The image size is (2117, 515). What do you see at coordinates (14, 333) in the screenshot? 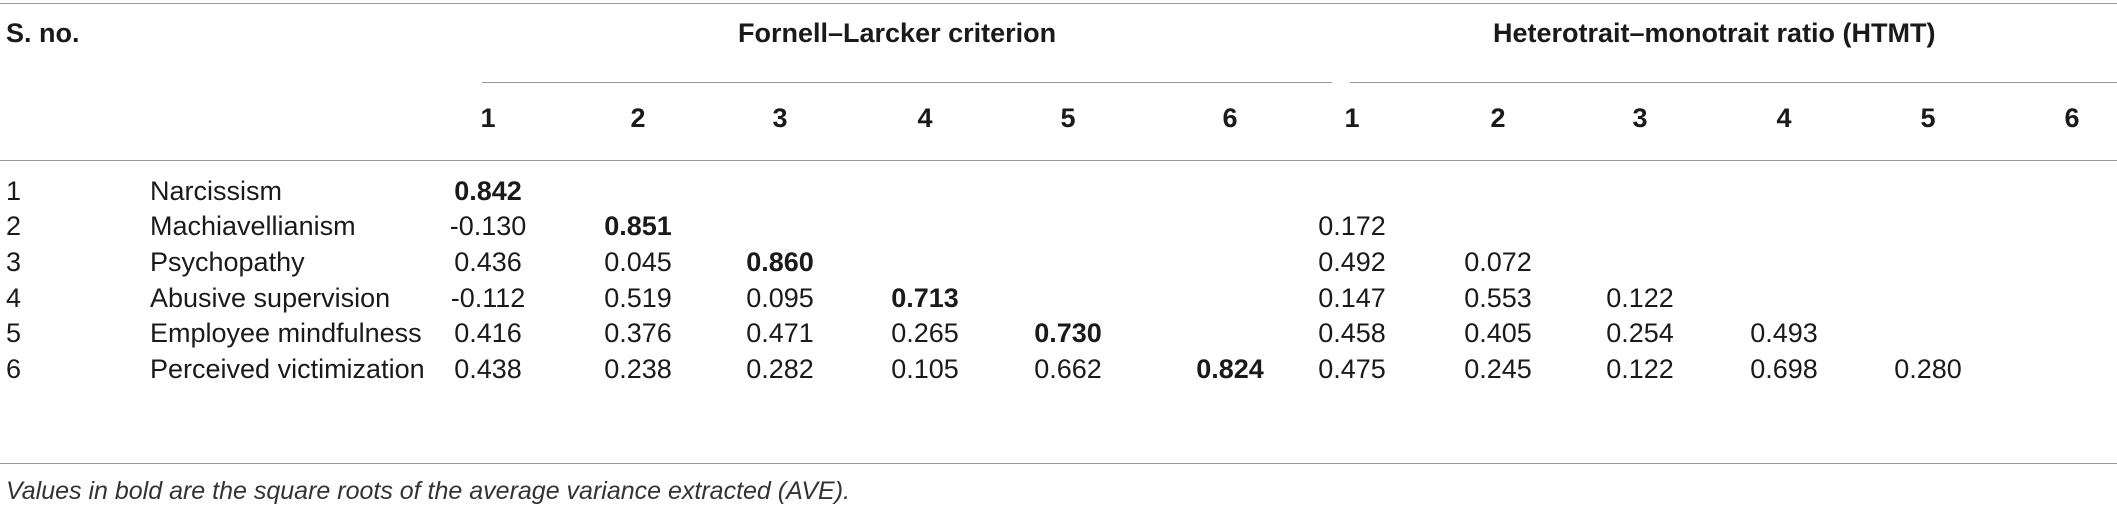
I see `row-sno: 5` at bounding box center [14, 333].